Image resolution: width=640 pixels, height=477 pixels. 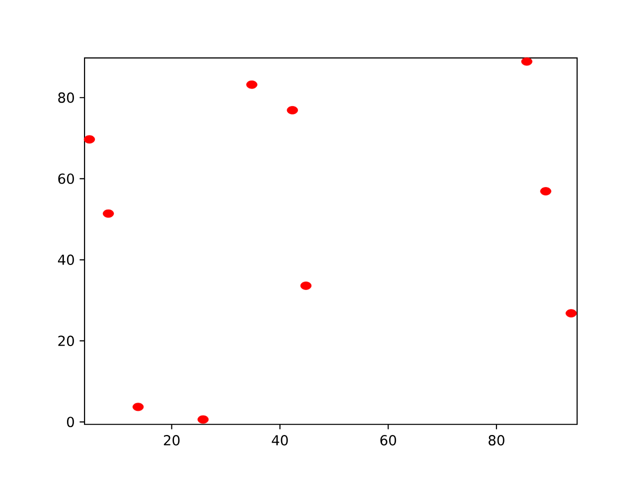 What do you see at coordinates (66, 97) in the screenshot?
I see `y-tick-label: 80` at bounding box center [66, 97].